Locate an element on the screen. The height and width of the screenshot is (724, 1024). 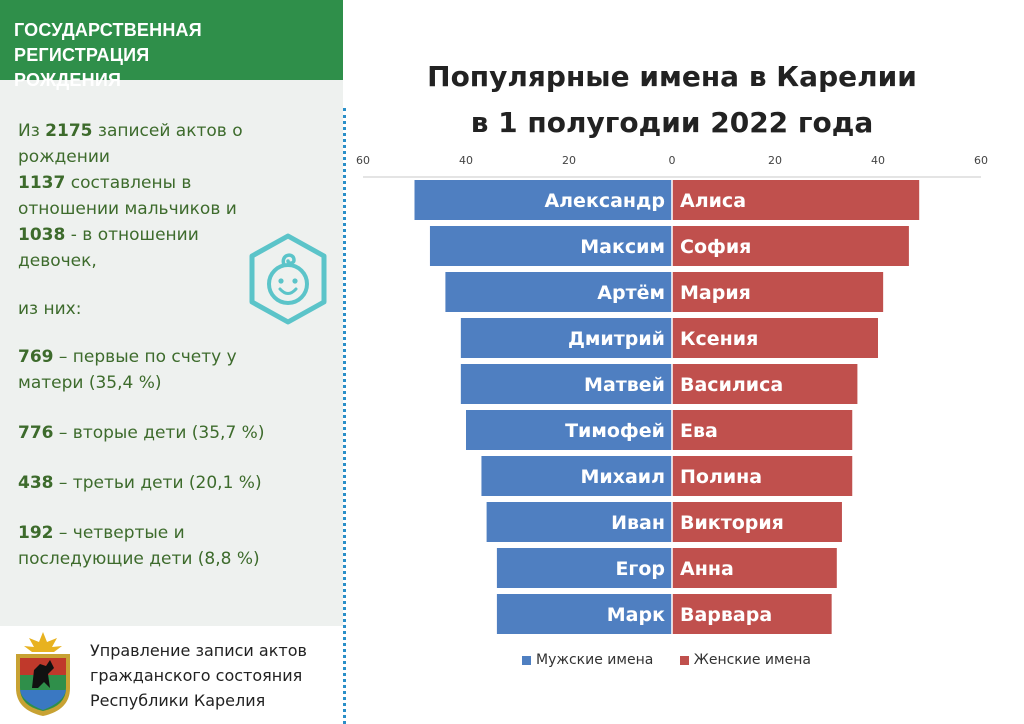
legend-item-male: Мужские имена is located at coordinates (587, 660).